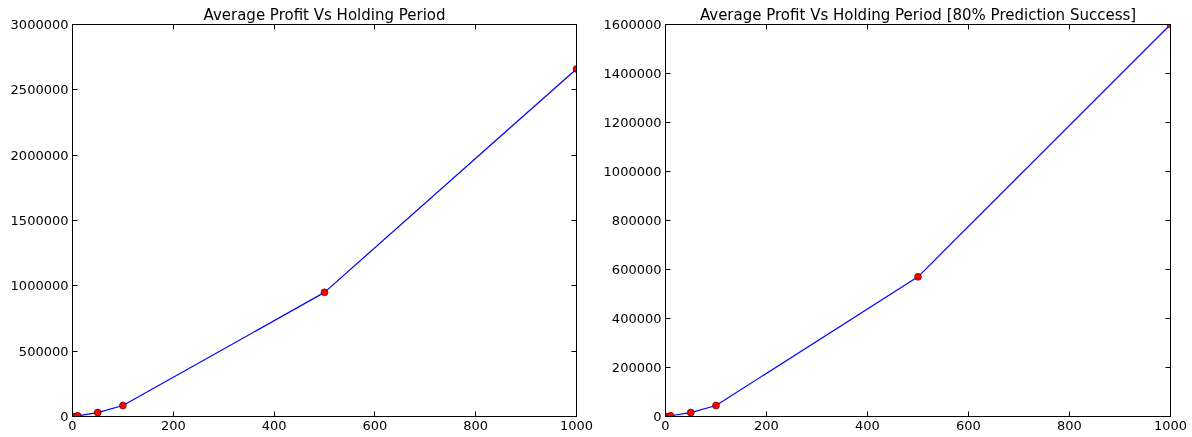 Image resolution: width=1192 pixels, height=437 pixels. I want to click on y-tick-label: 500000, so click(43, 351).